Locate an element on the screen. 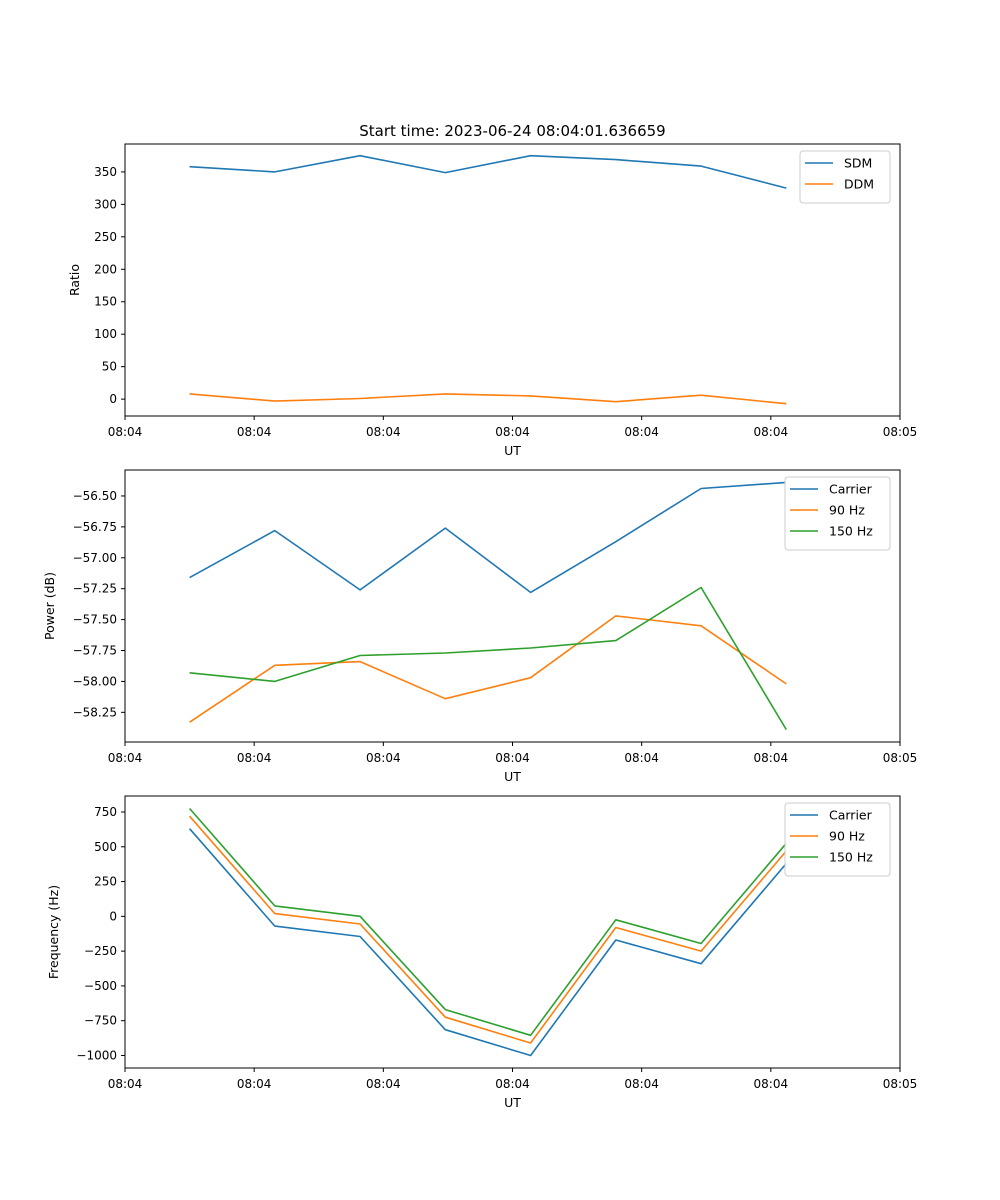 This screenshot has width=1000, height=1200. legend-box is located at coordinates (845, 177).